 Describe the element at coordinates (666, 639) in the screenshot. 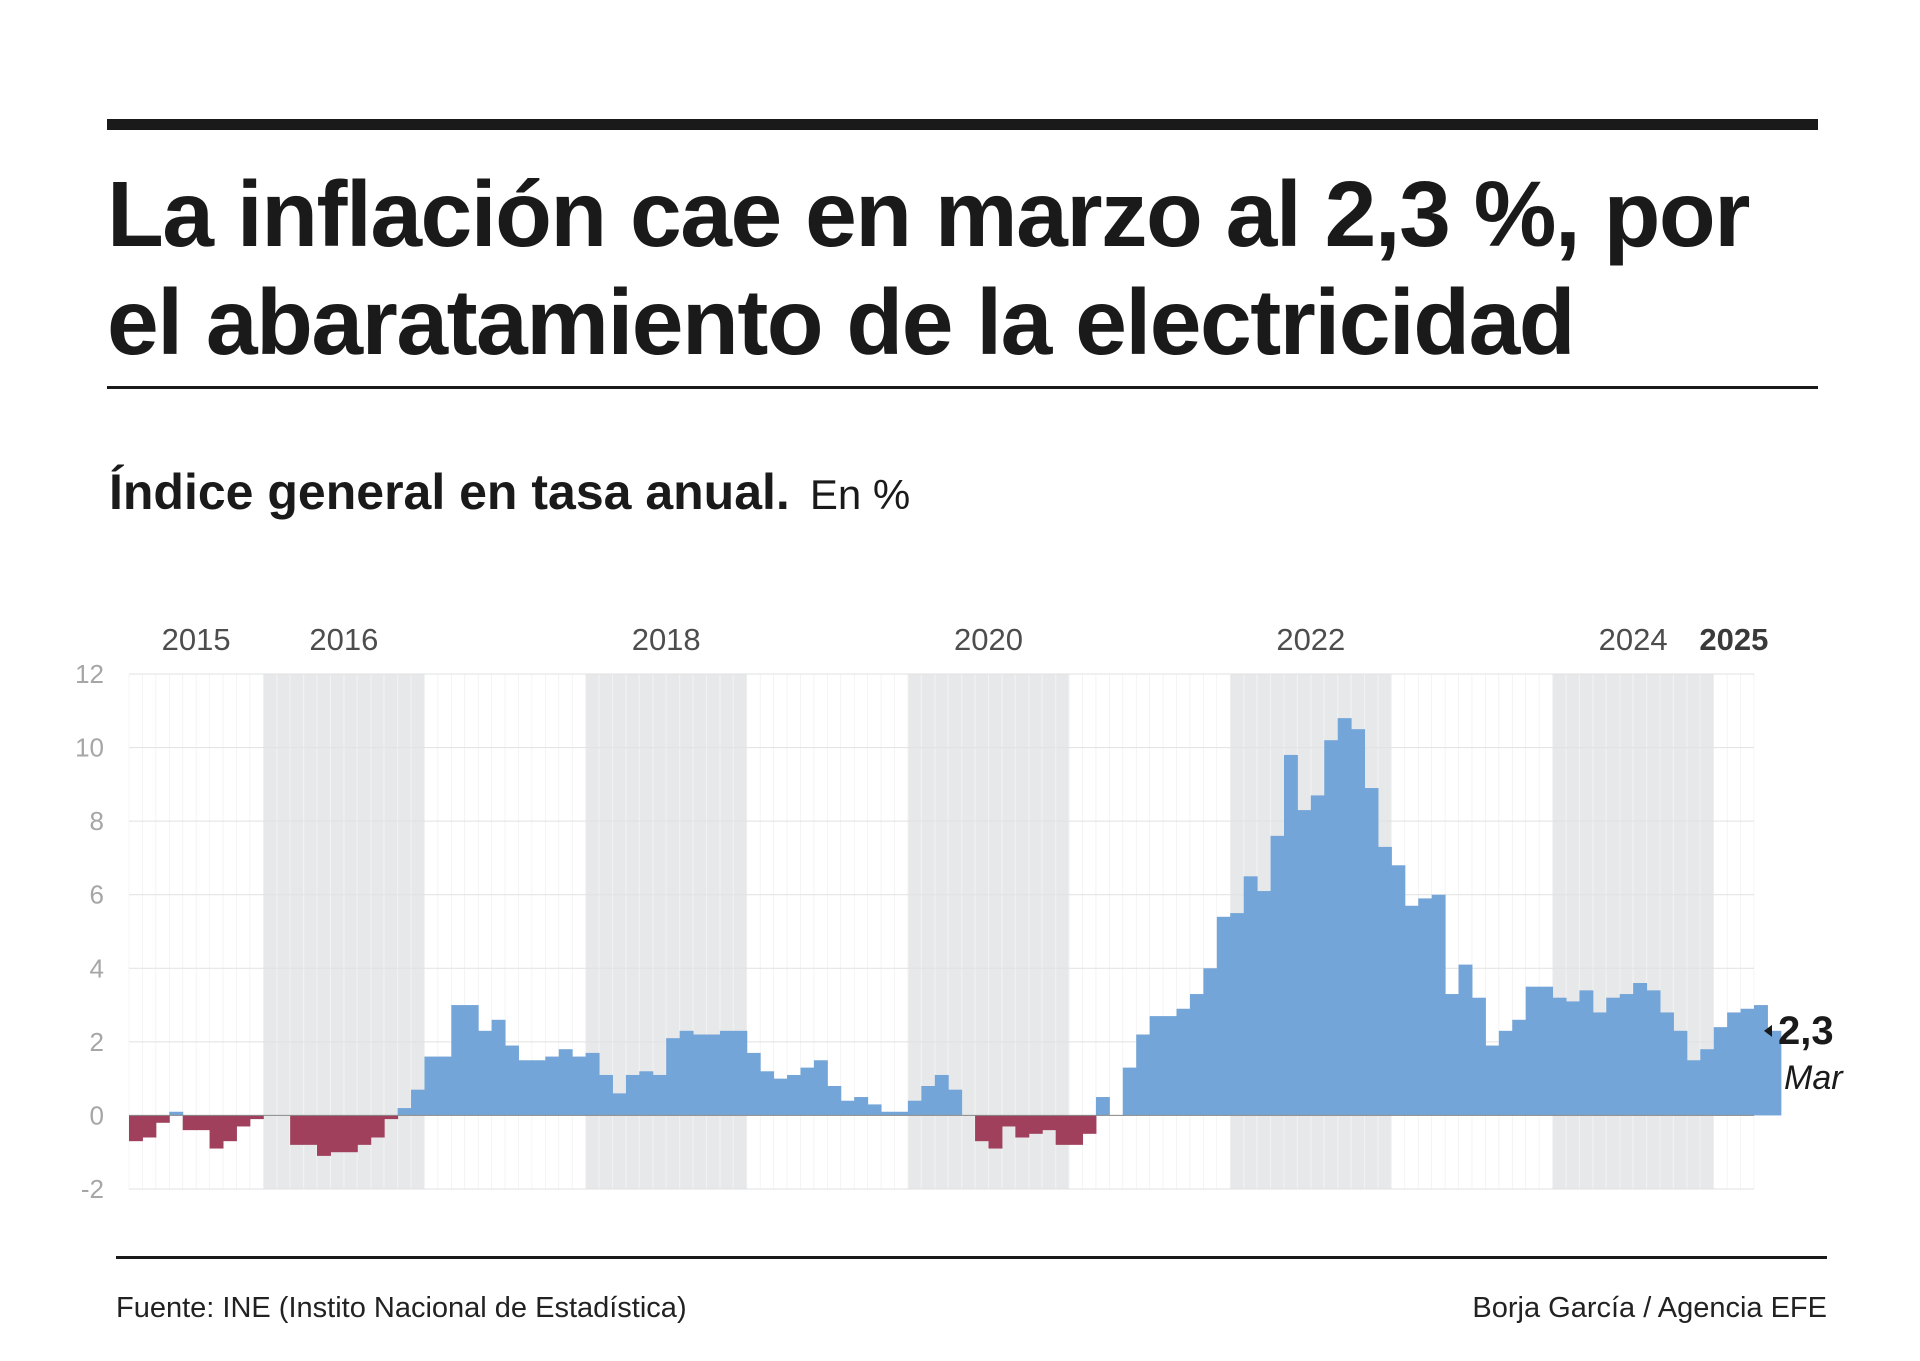

I see `year-label-2018: 2018` at that location.